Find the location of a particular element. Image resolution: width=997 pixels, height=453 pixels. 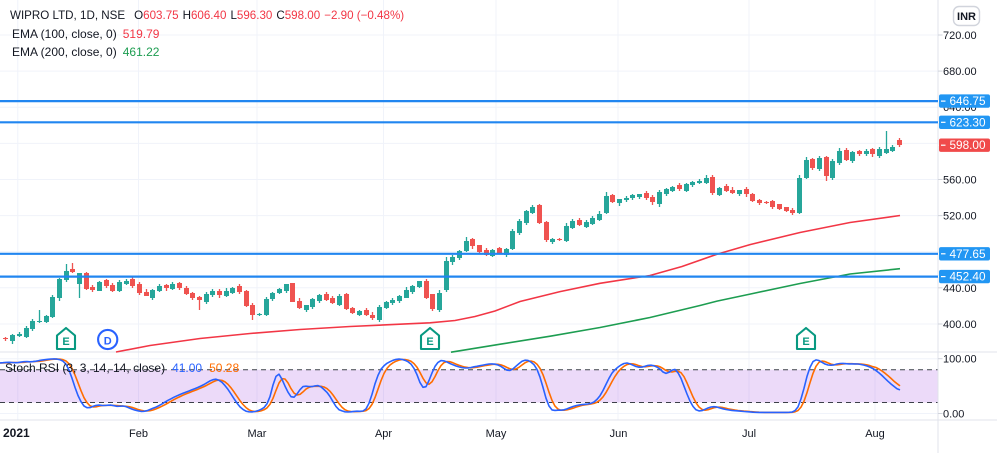

svg-text: 400.00 is located at coordinates (960, 325).